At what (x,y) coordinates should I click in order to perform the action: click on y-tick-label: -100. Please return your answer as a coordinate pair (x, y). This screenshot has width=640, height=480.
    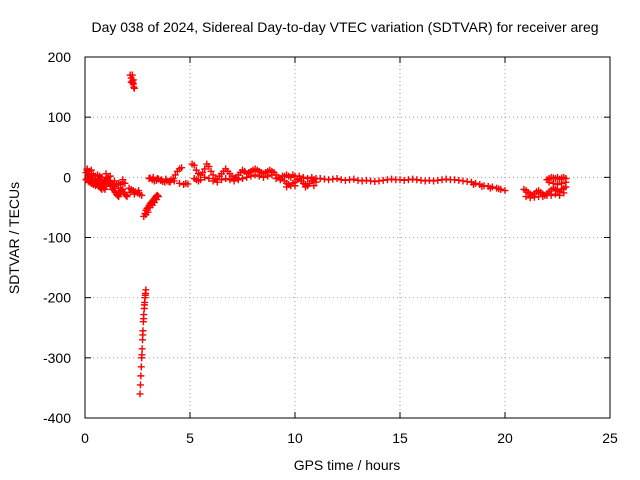
    Looking at the image, I should click on (57, 238).